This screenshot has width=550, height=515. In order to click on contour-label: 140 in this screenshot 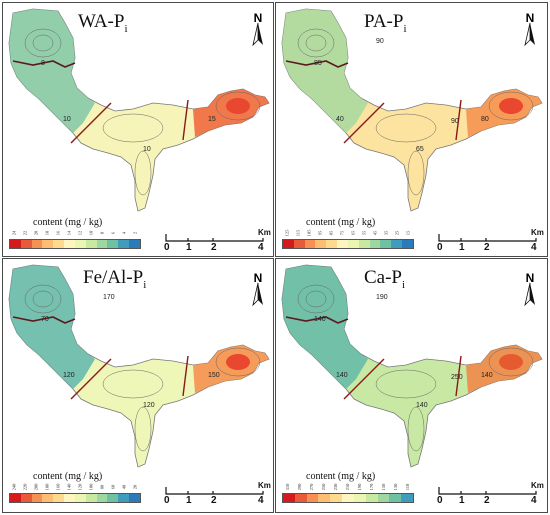, I will do `click(487, 375)`.